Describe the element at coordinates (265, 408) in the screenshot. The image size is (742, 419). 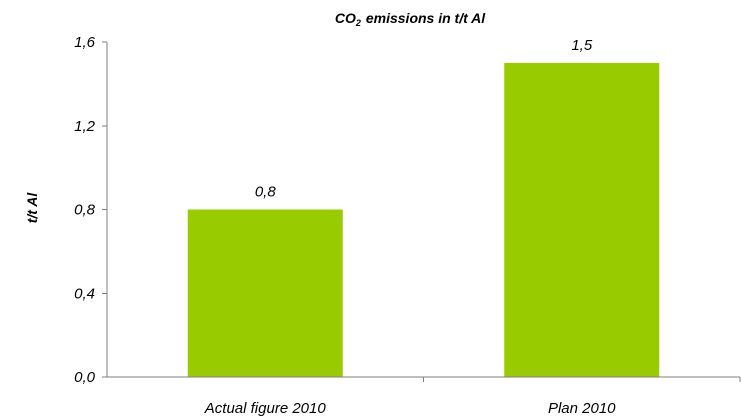
I see `x-axis-category-label: Actual figure 2010` at that location.